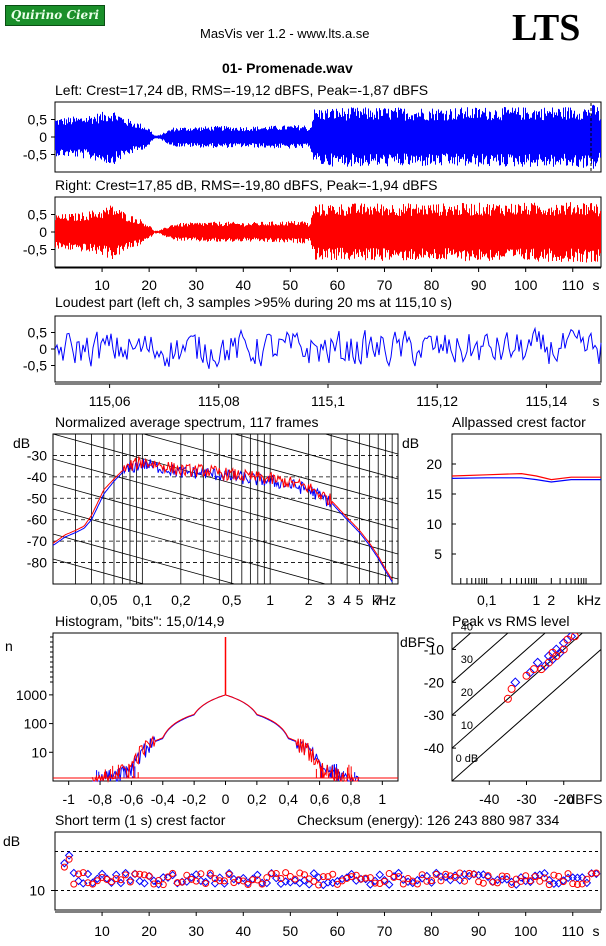 This screenshot has height=946, width=606. I want to click on wave_right-xtick-label: 90, so click(479, 285).